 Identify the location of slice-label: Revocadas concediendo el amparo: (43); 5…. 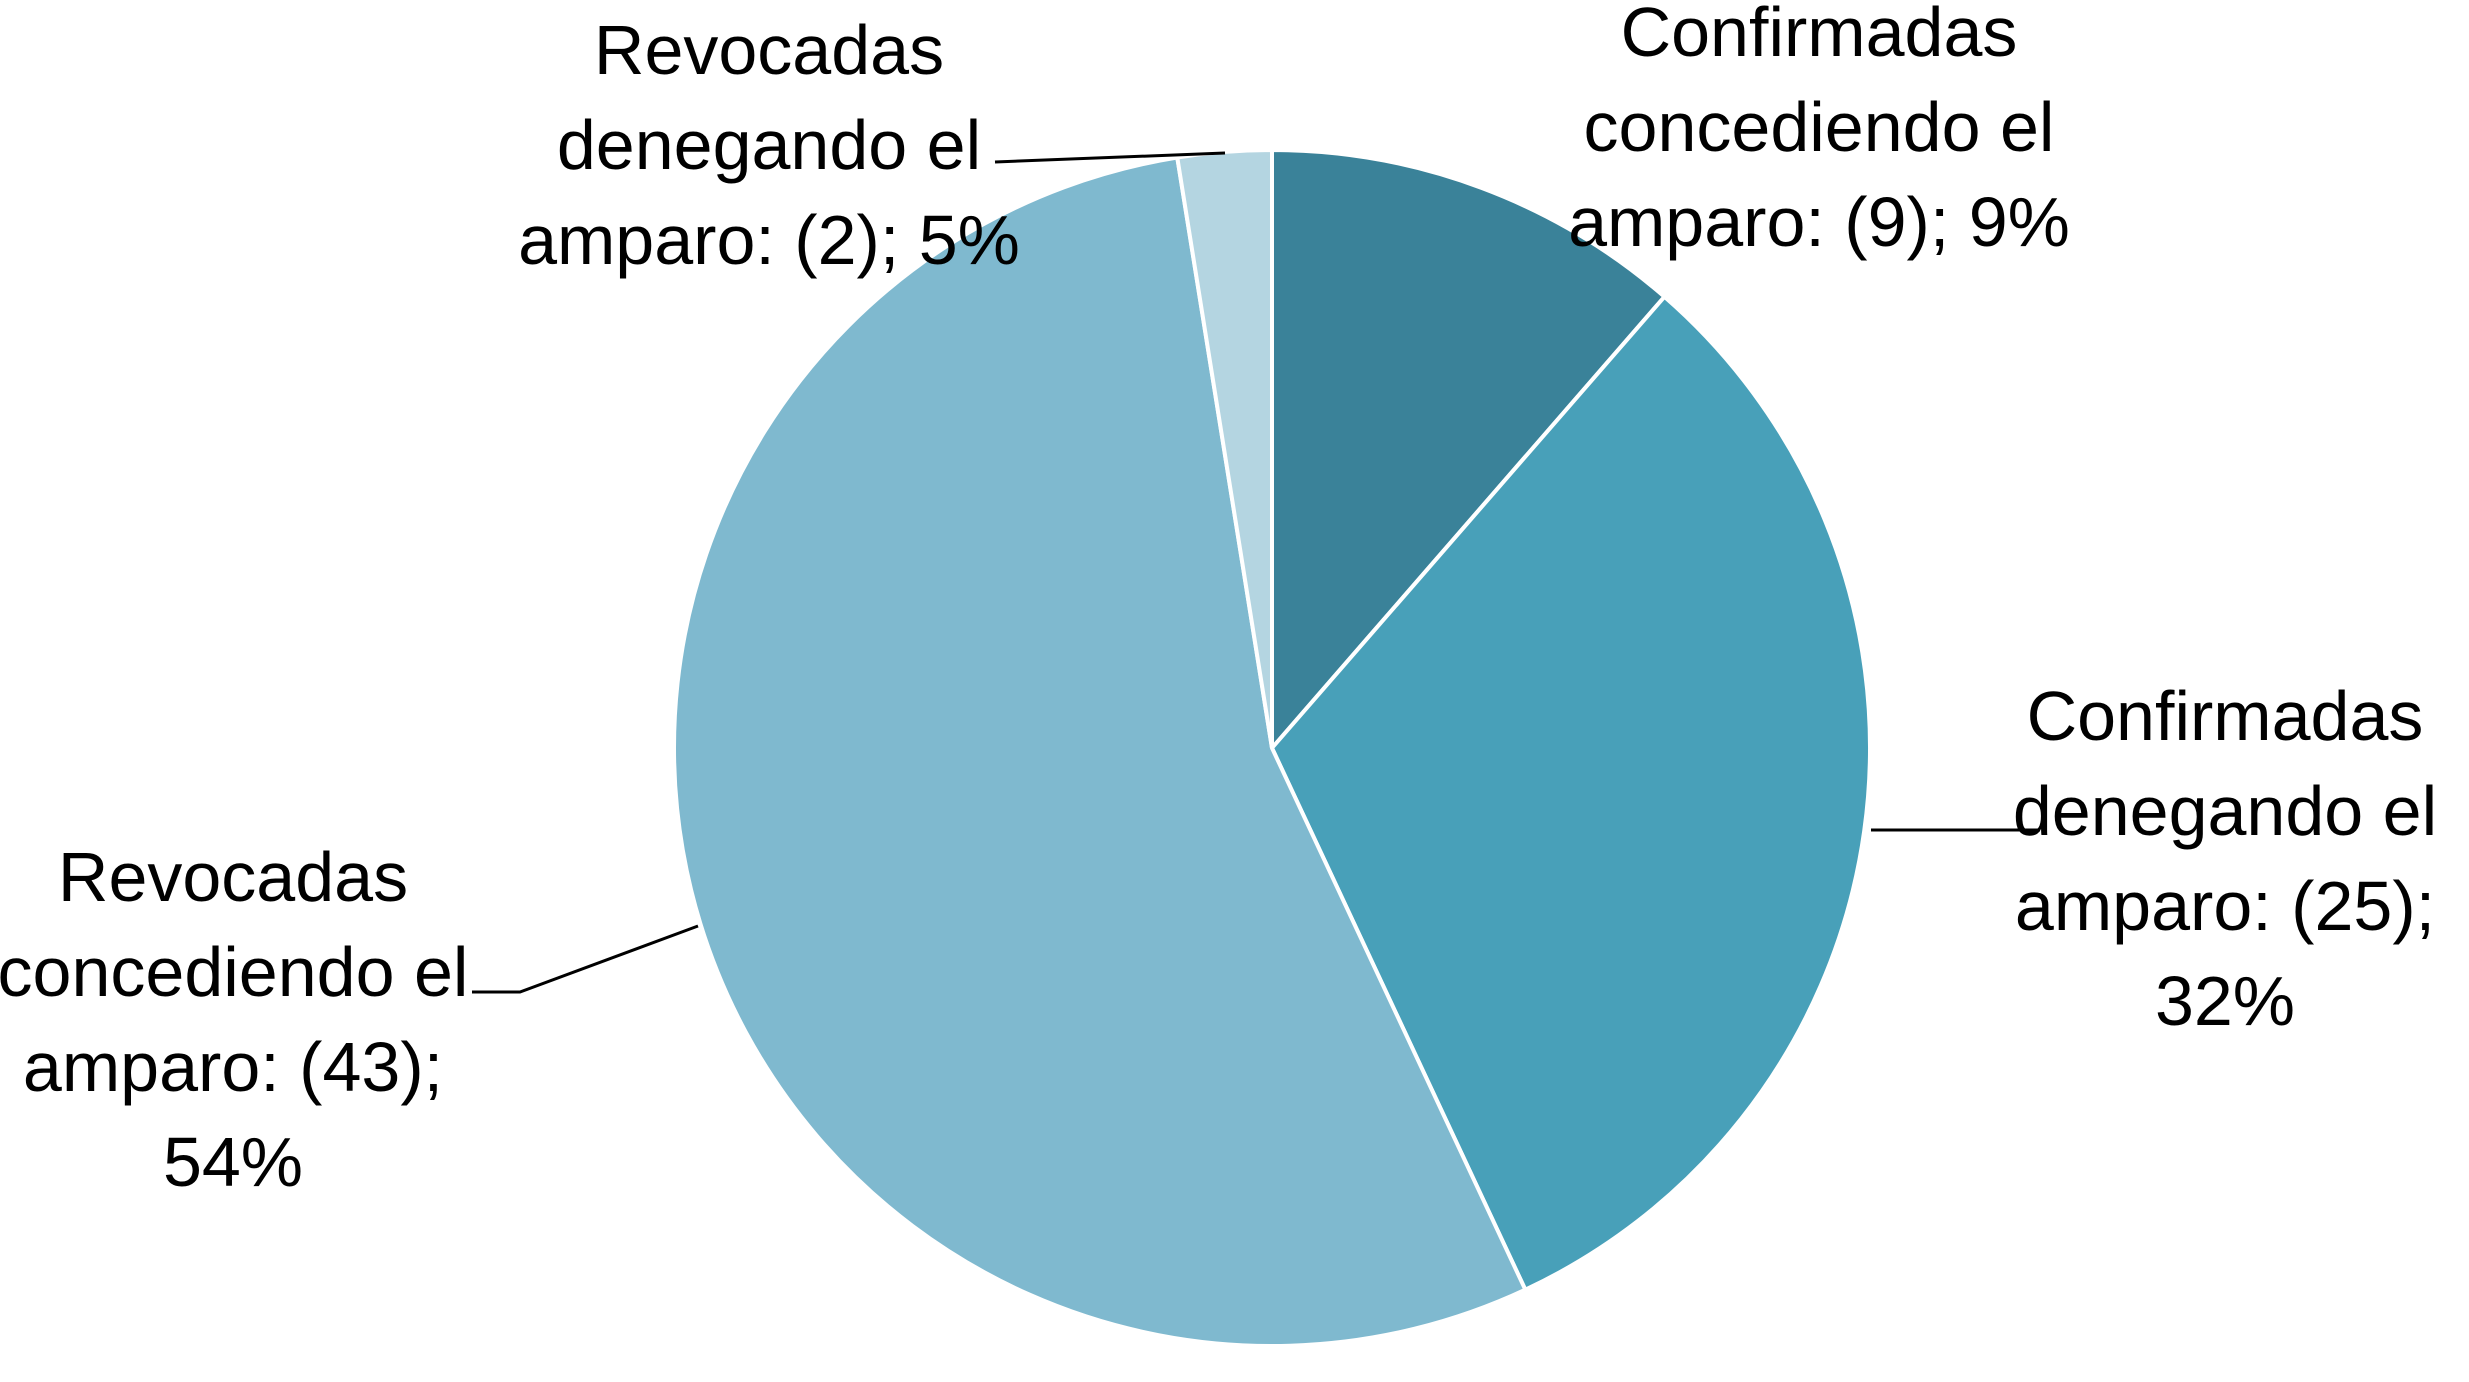
(234, 1019).